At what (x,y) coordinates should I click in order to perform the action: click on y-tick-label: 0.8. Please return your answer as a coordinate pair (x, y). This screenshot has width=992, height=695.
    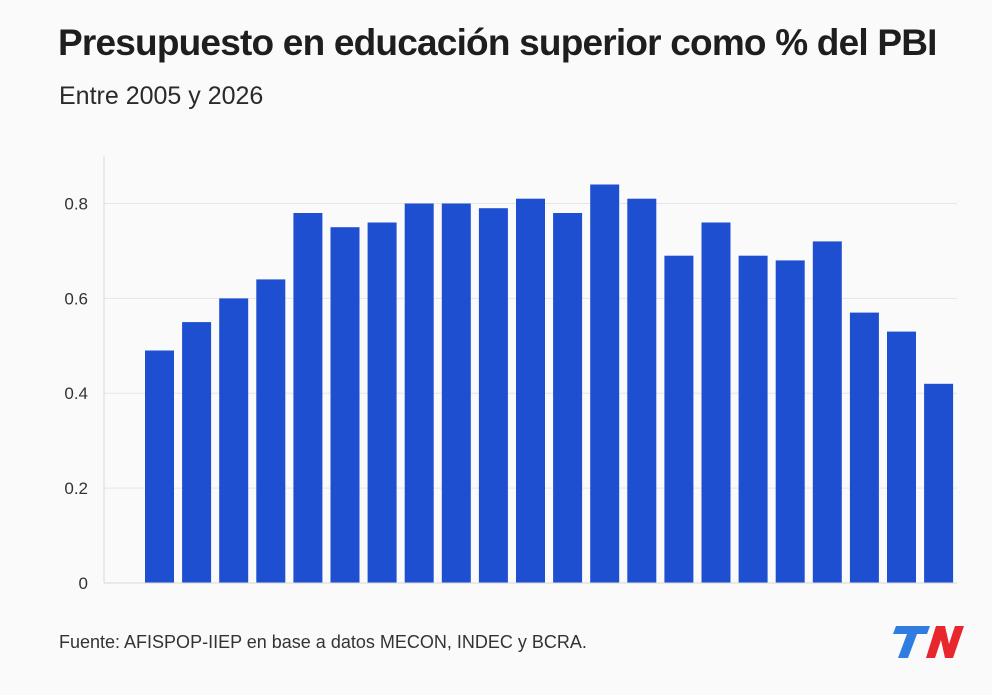
    Looking at the image, I should click on (76, 203).